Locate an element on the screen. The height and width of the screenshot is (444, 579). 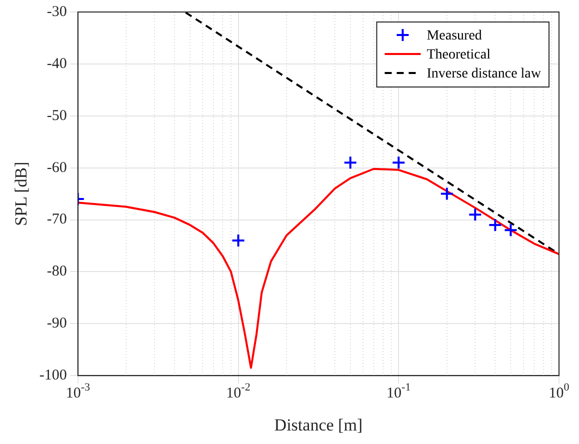
y-tick-label: -60 is located at coordinates (56, 168).